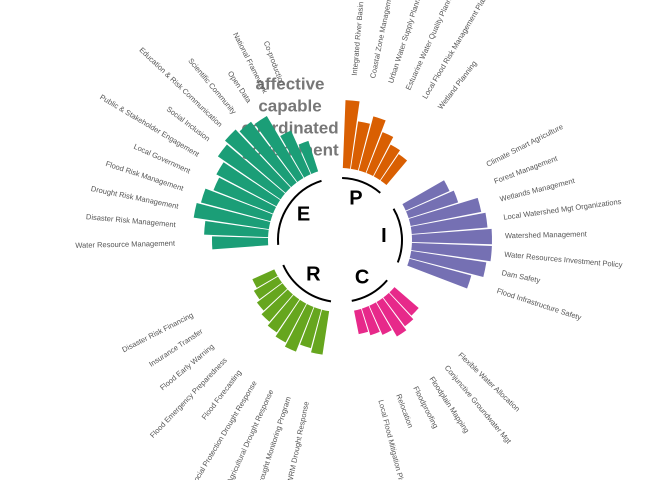 The image size is (672, 480). What do you see at coordinates (131, 220) in the screenshot?
I see `category-label: Disaster Risk Management` at bounding box center [131, 220].